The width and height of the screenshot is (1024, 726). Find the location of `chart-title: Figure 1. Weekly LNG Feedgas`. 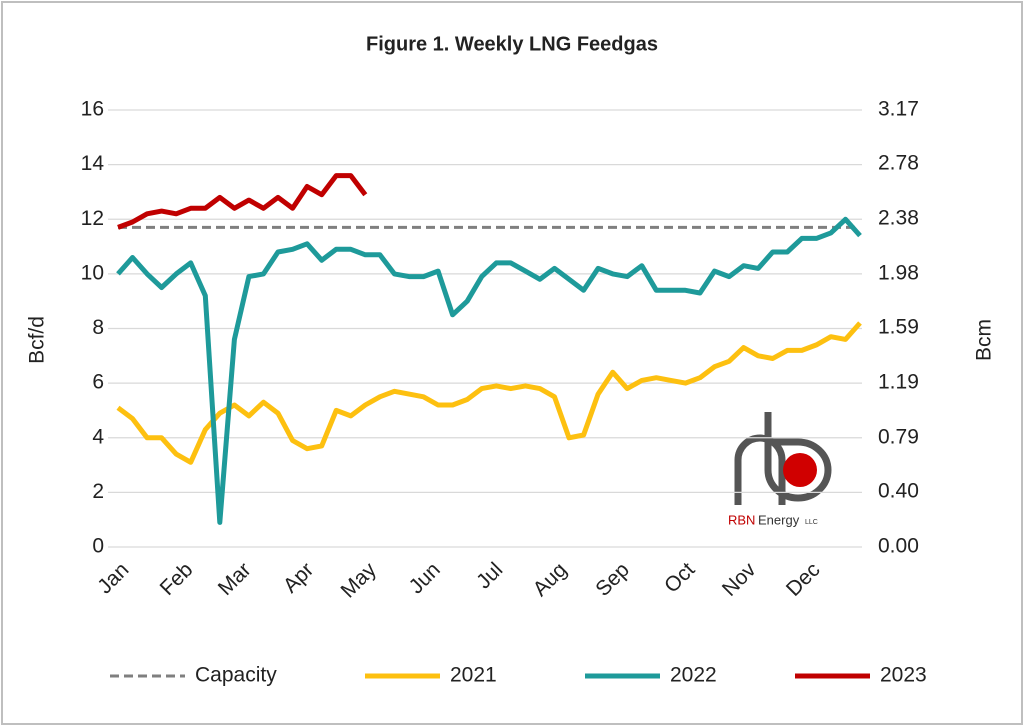

chart-title: Figure 1. Weekly LNG Feedgas is located at coordinates (512, 44).